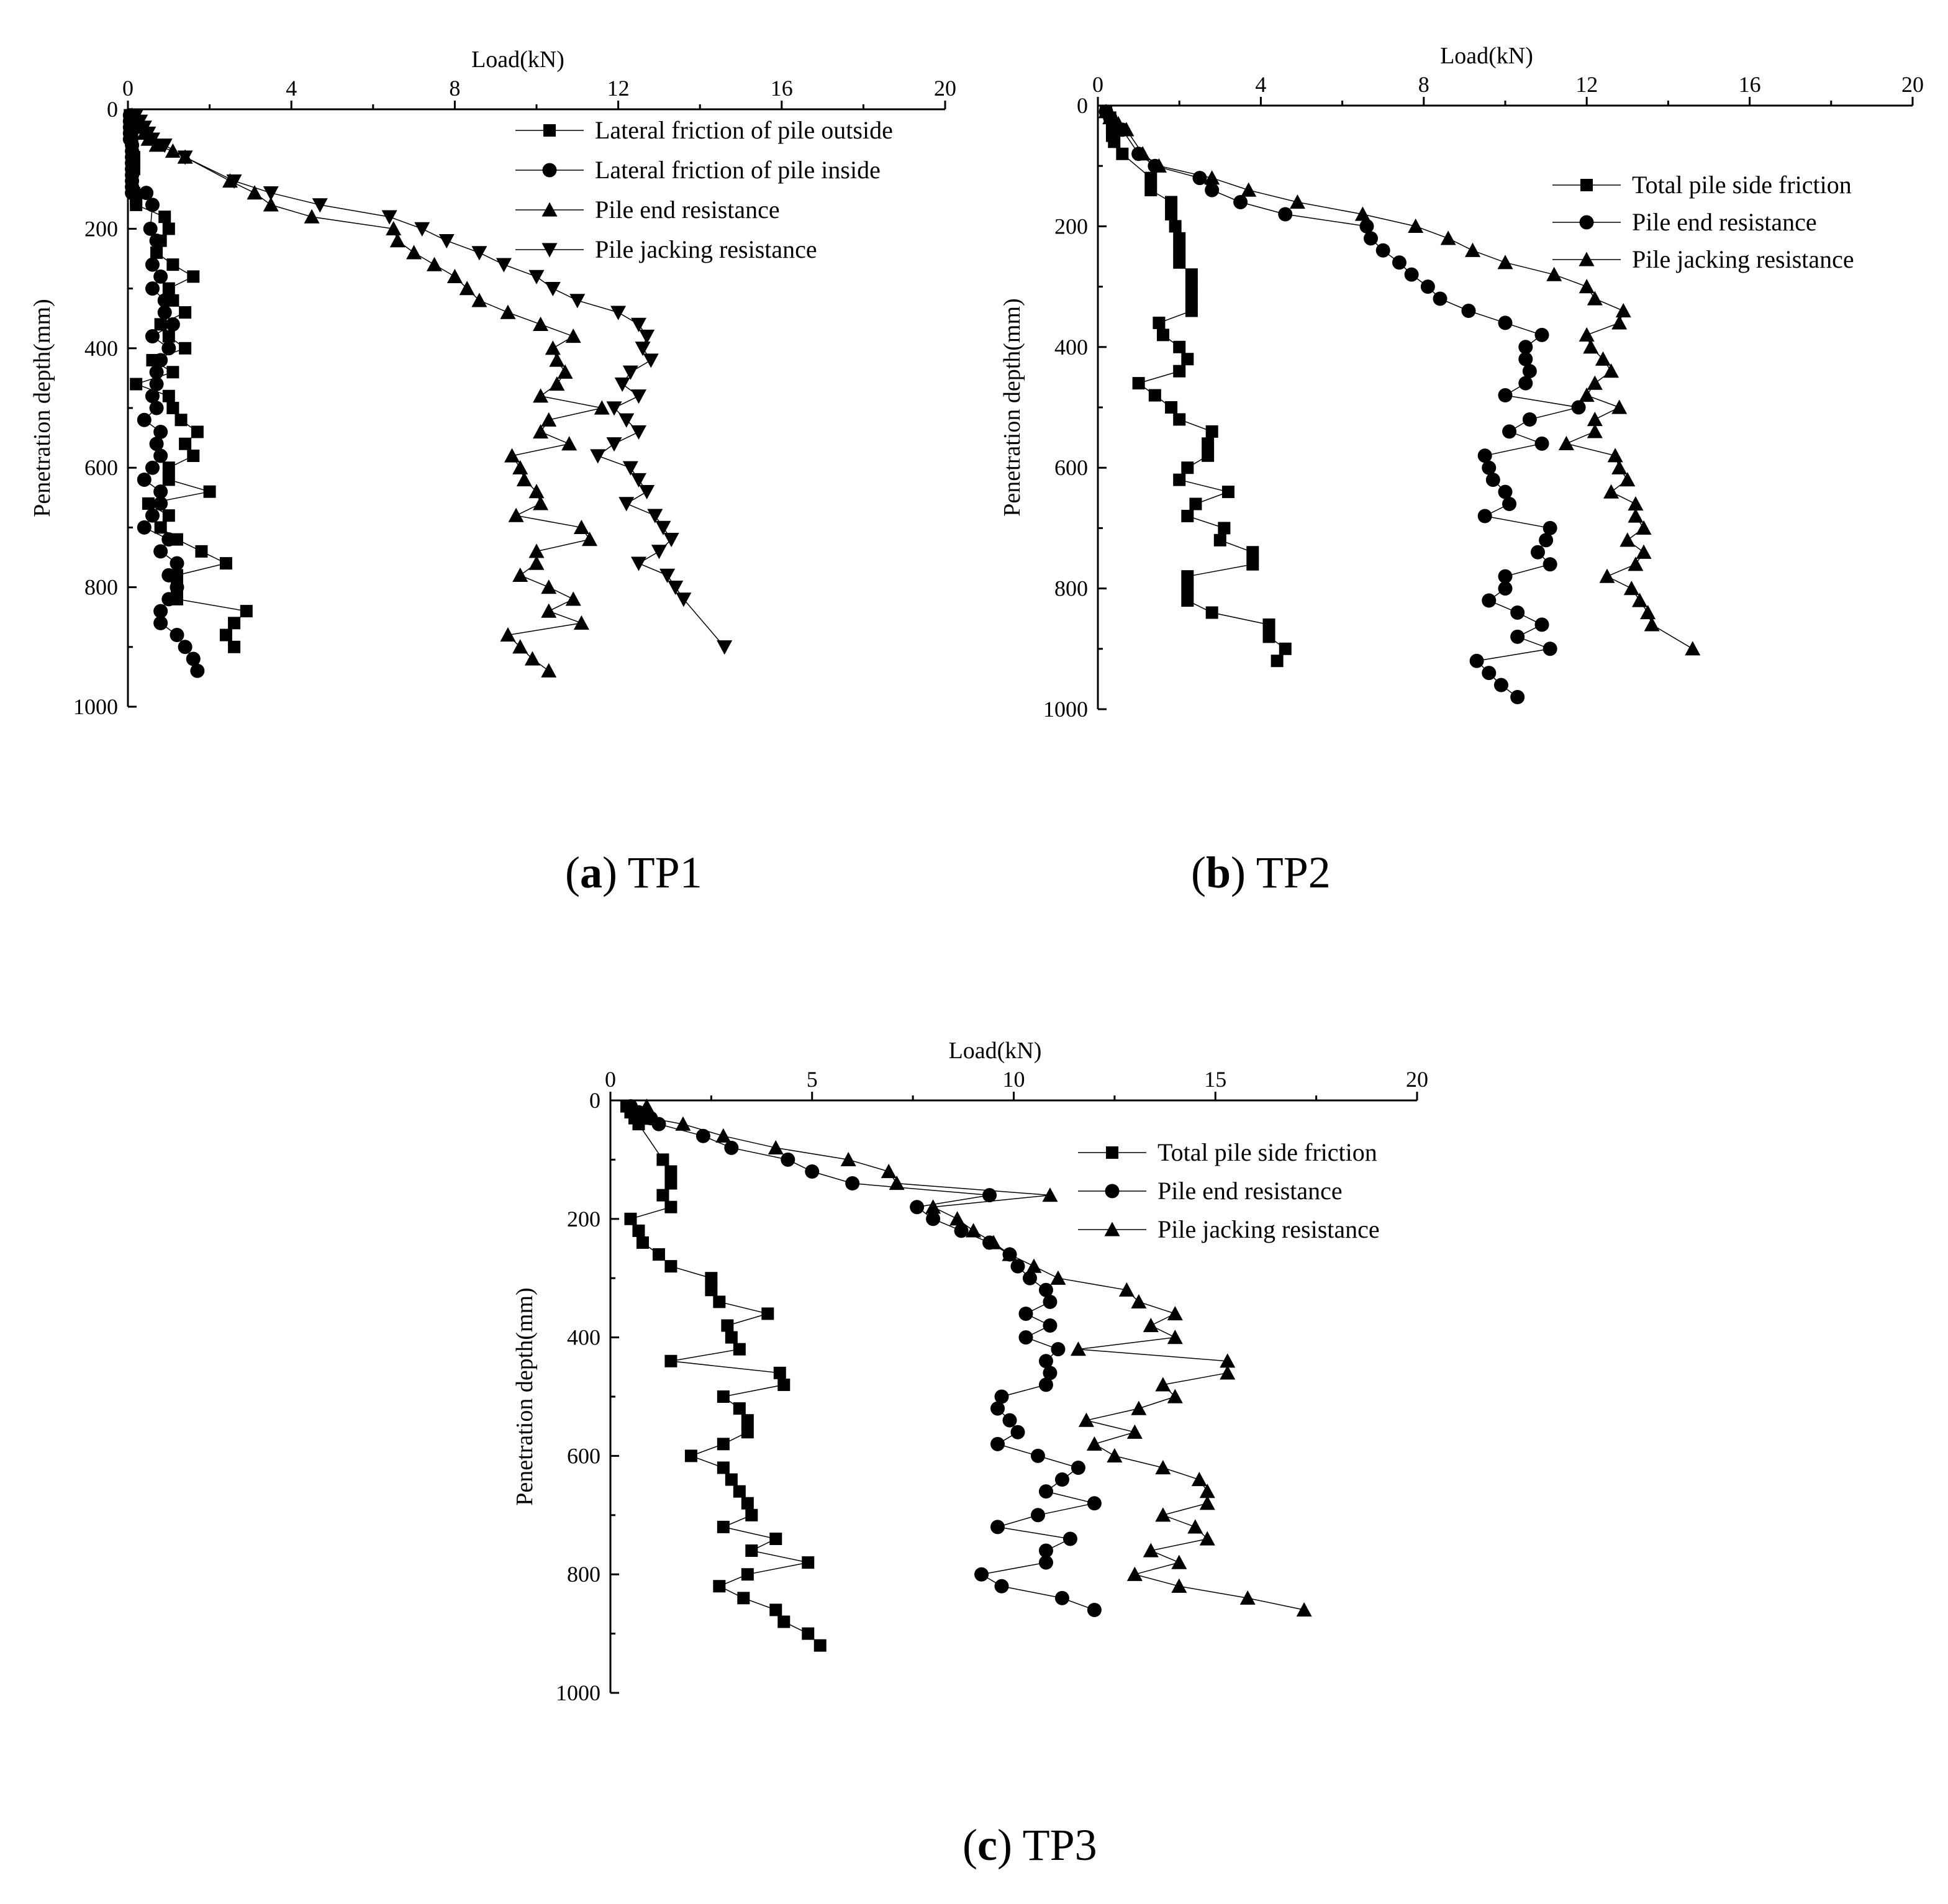  Describe the element at coordinates (1030, 1845) in the screenshot. I see `panel-caption-c: (c) TP3` at that location.